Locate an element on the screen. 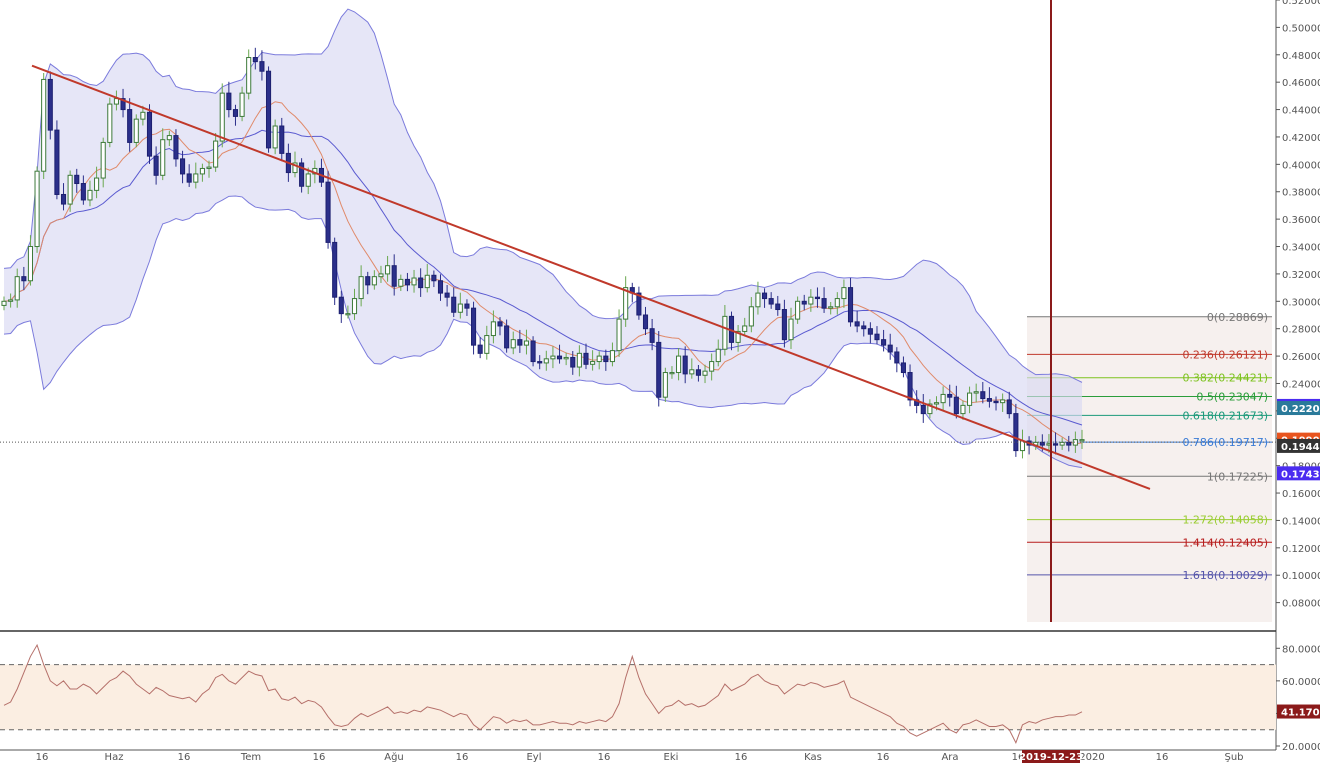  time-axis-label: Eki is located at coordinates (671, 757).